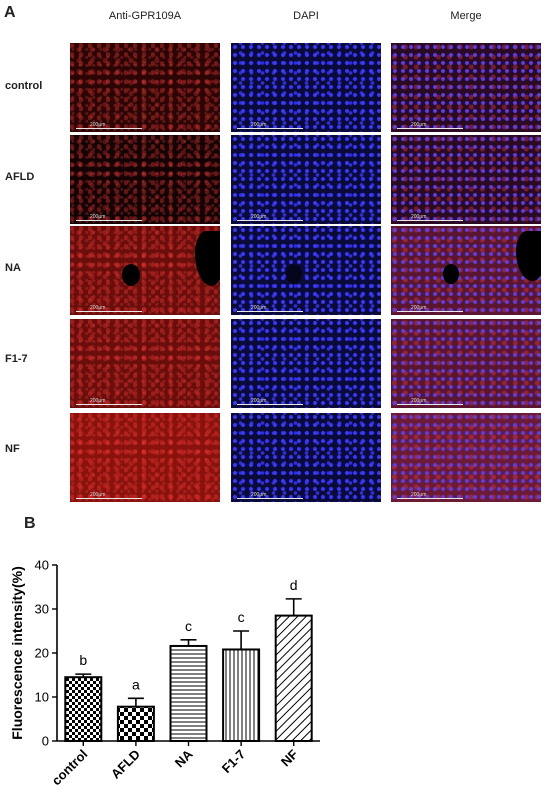 The height and width of the screenshot is (798, 550). Describe the element at coordinates (24, 86) in the screenshot. I see `row-label-control: control` at that location.